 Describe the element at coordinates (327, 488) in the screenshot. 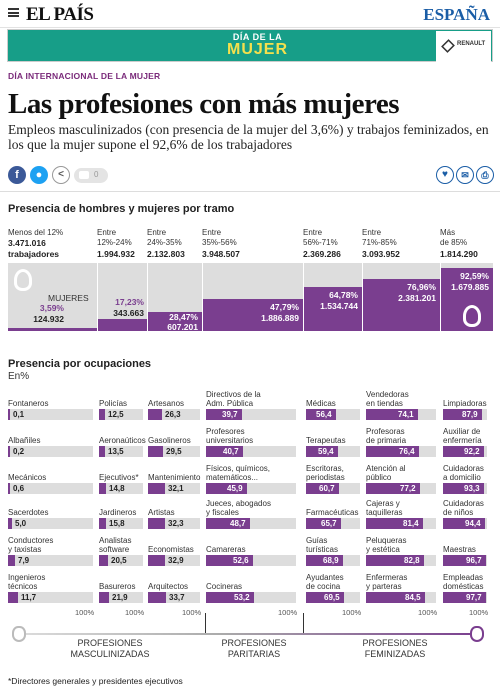

I see `occupation-value: 60,7` at that location.